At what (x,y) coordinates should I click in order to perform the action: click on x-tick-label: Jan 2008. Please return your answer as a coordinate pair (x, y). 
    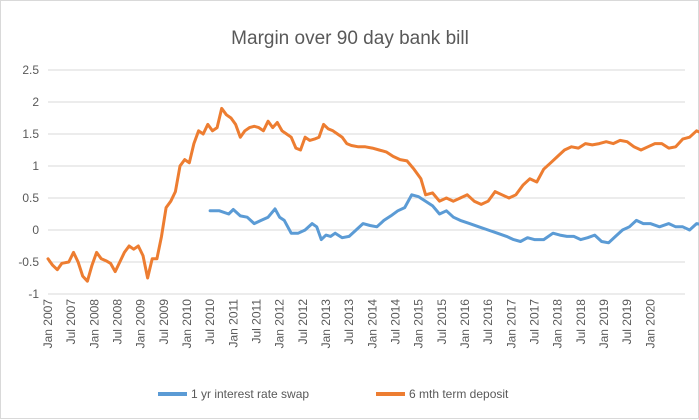
    Looking at the image, I should click on (94, 324).